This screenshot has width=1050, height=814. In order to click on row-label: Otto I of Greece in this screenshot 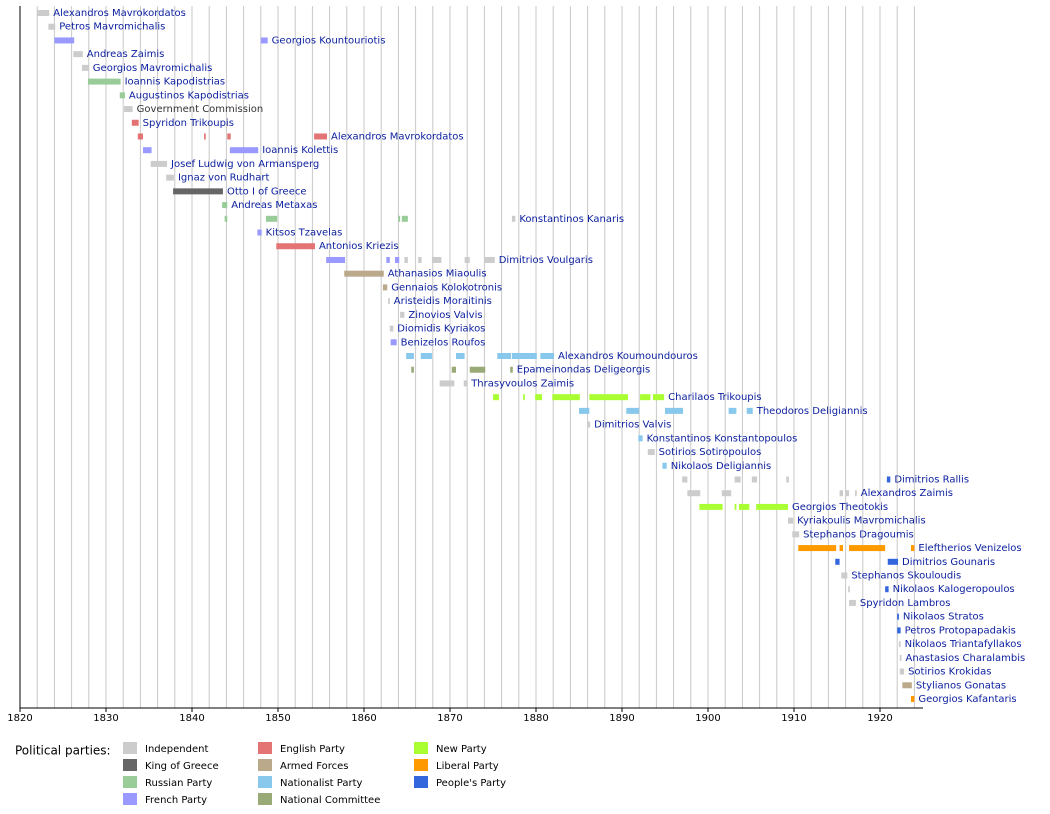, I will do `click(267, 191)`.